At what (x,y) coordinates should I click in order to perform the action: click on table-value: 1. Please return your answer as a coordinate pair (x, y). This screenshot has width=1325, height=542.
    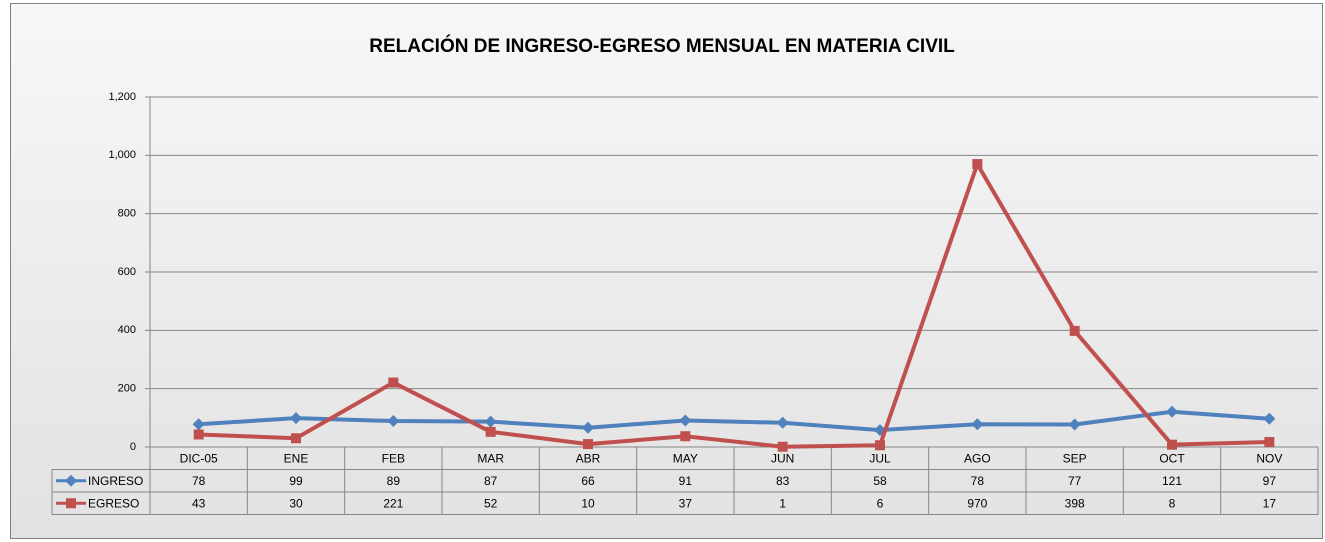
    Looking at the image, I should click on (782, 503).